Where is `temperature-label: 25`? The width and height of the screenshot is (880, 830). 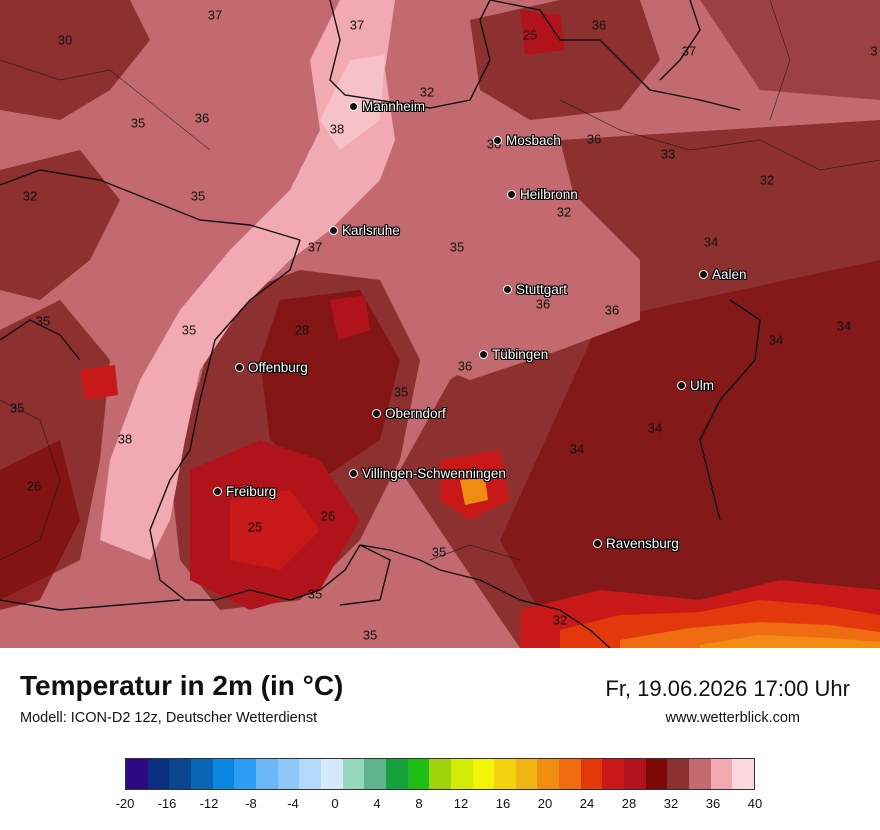
temperature-label: 25 is located at coordinates (530, 35).